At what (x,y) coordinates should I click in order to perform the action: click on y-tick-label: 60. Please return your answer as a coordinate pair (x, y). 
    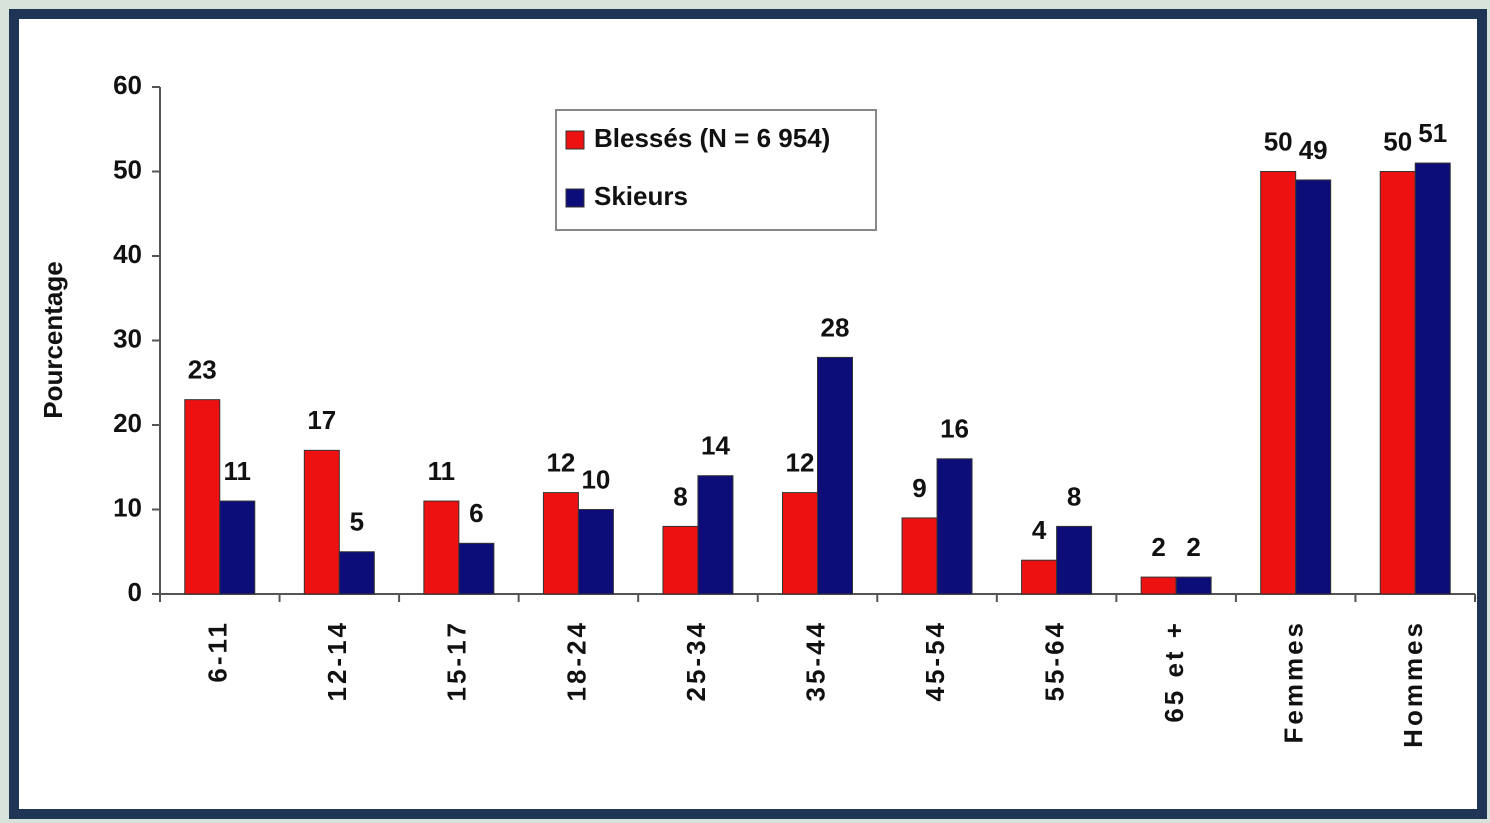
    Looking at the image, I should click on (127, 85).